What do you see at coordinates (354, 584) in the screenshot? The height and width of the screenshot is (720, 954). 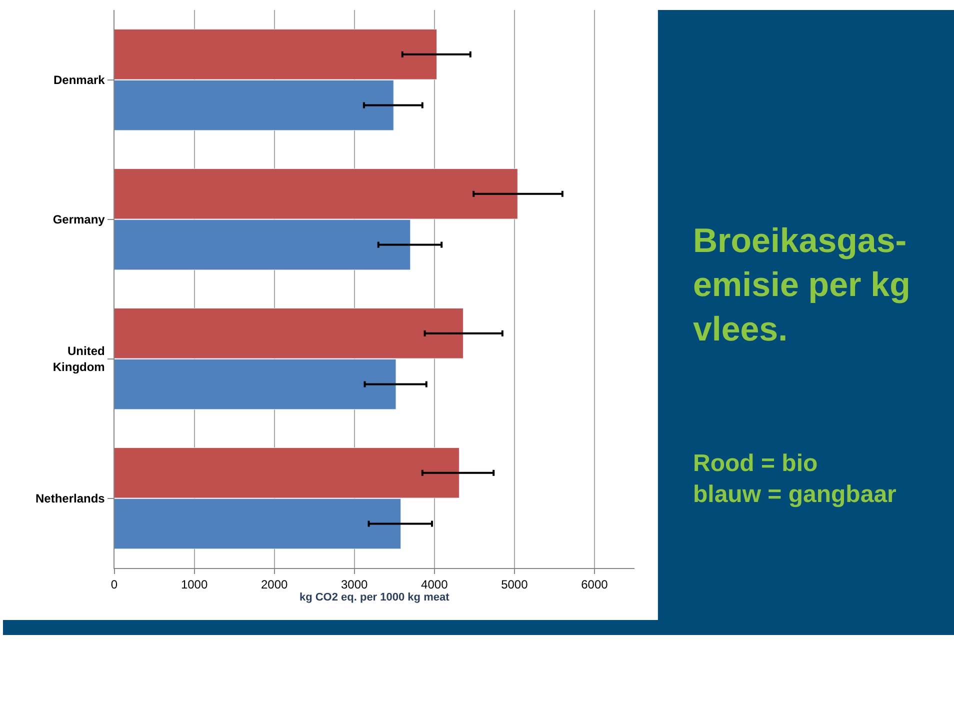 I see `x-tick-label: 3000` at bounding box center [354, 584].